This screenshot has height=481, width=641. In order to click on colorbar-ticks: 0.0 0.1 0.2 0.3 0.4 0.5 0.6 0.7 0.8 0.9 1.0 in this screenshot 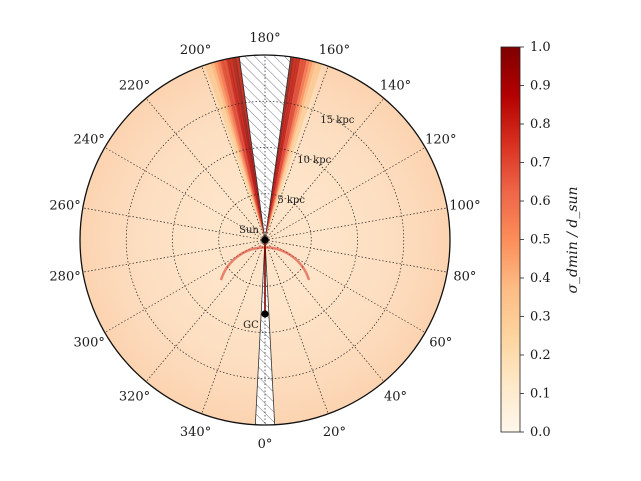, I will do `click(535, 240)`.